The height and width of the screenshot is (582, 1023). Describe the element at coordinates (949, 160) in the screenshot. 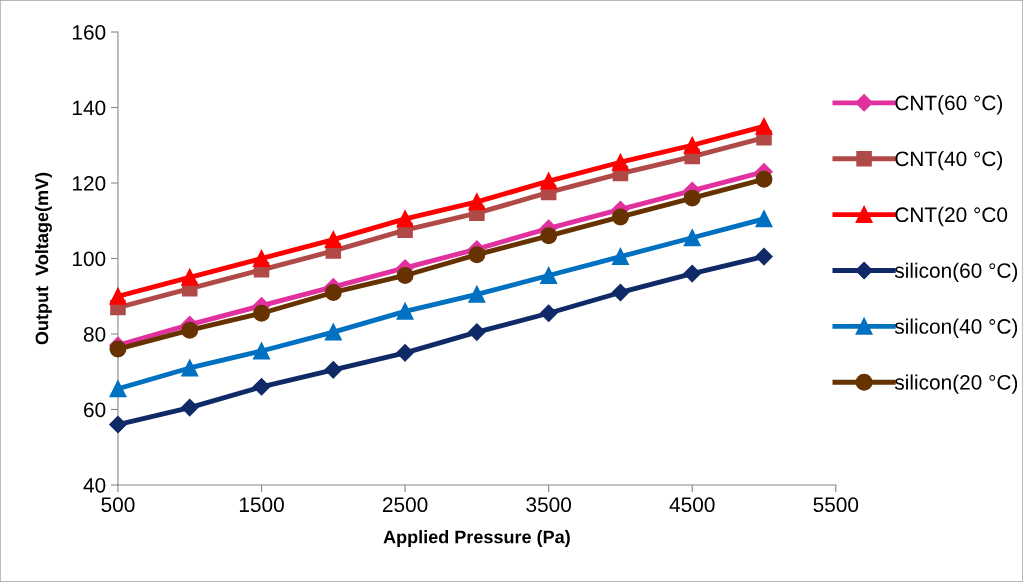

I see `legend-label: CNT(40 °C)` at that location.